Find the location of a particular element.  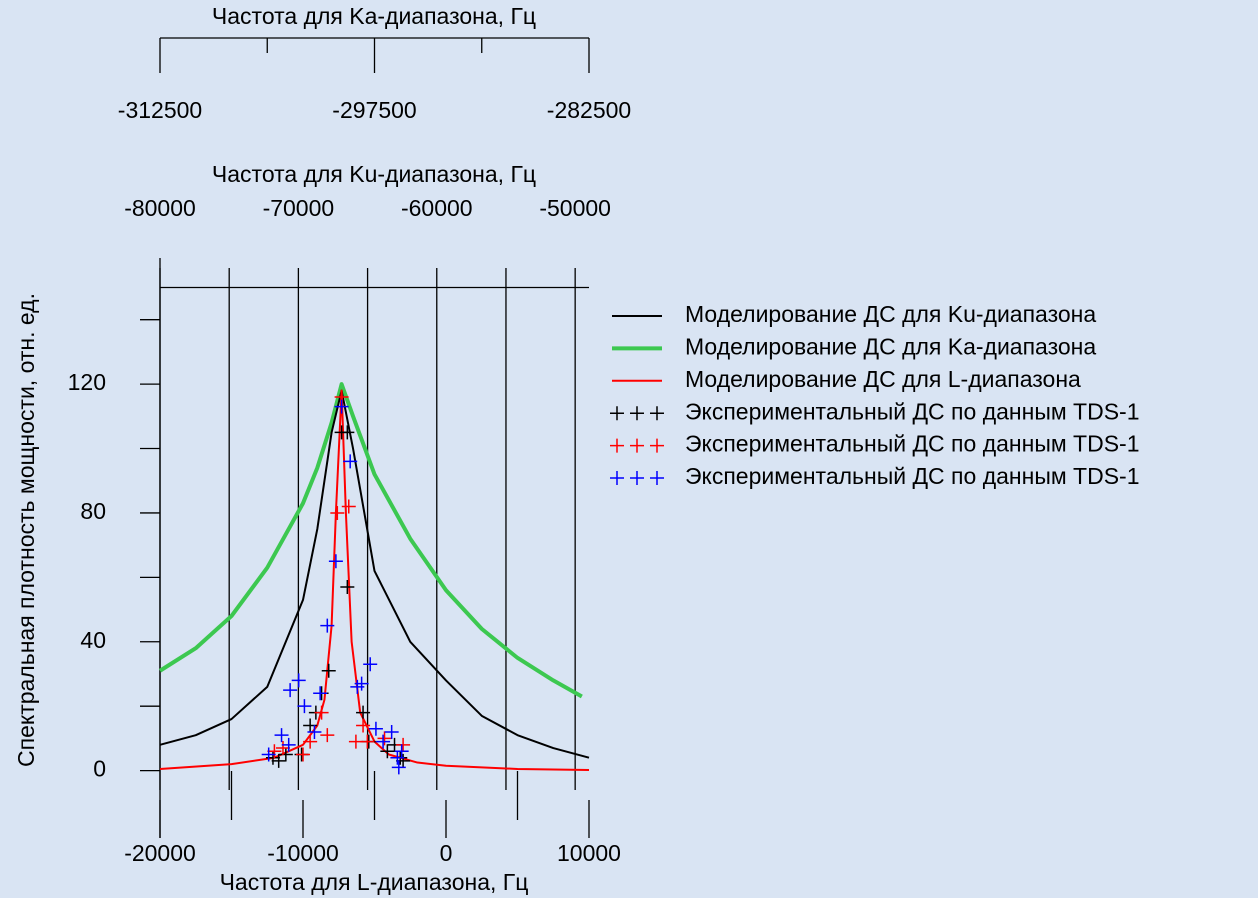

y-tick-label: 0 is located at coordinates (99, 769).